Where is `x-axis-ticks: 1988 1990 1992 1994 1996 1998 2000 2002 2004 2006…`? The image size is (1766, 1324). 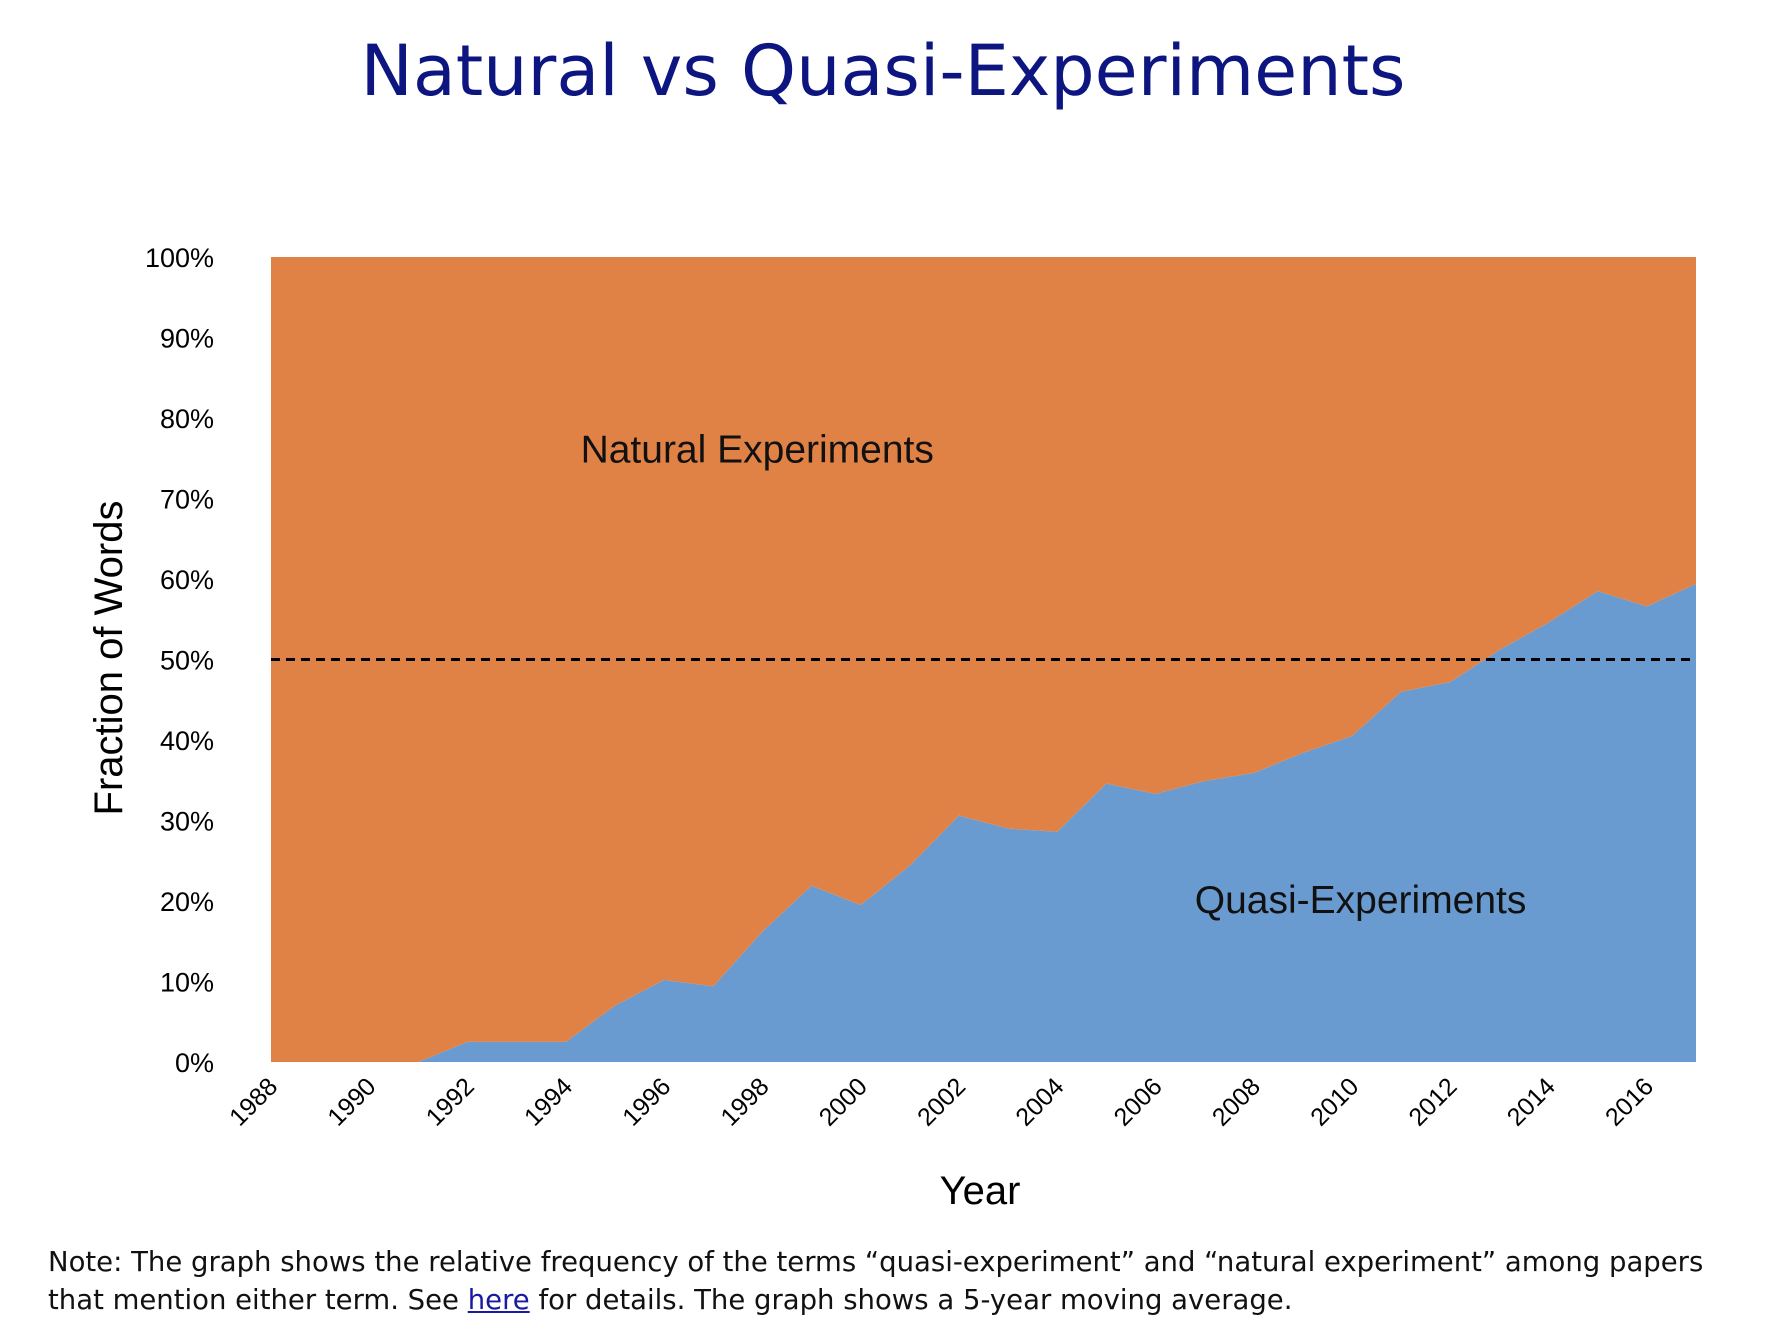
x-axis-ticks: 1988 1990 1992 1994 1996 1998 2000 2002 2004 2006… is located at coordinates (941, 1101).